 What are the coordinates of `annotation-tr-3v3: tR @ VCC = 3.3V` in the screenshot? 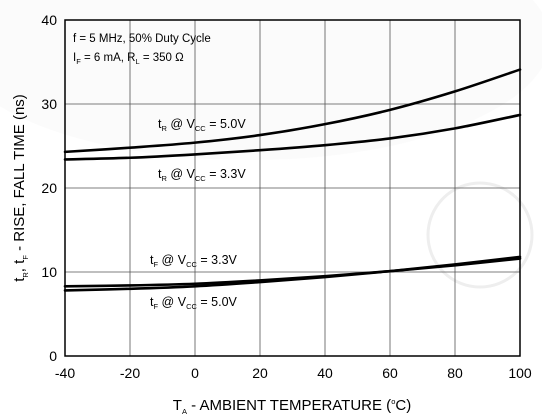 It's located at (202, 175).